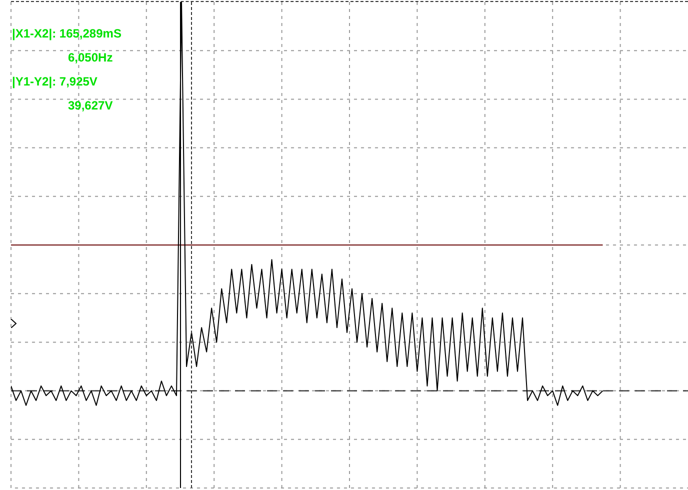 This screenshot has width=688, height=490. What do you see at coordinates (90, 57) in the screenshot?
I see `annotation: 6,050Hz` at bounding box center [90, 57].